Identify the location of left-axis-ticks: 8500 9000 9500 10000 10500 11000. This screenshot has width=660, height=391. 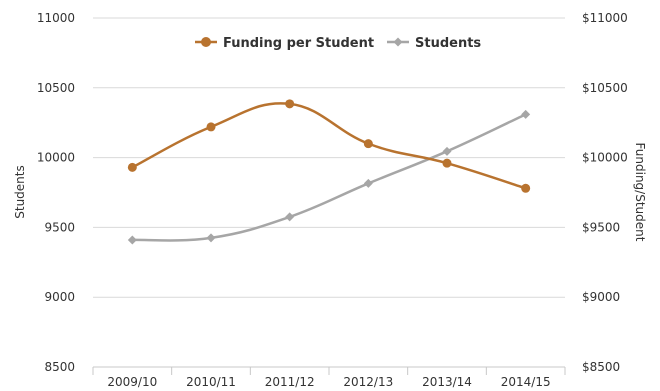
(56, 192).